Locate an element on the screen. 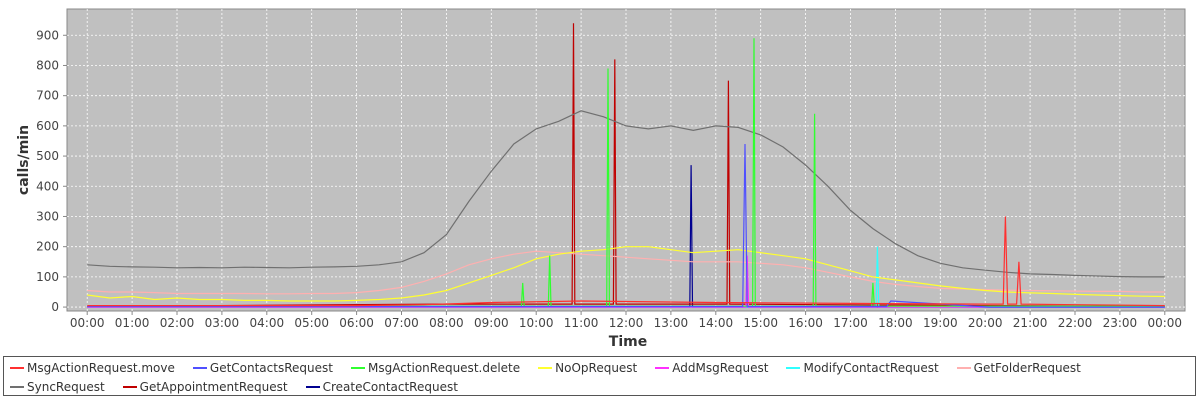 The height and width of the screenshot is (400, 1200). legend-item: MsgActionRequest.move is located at coordinates (92, 368).